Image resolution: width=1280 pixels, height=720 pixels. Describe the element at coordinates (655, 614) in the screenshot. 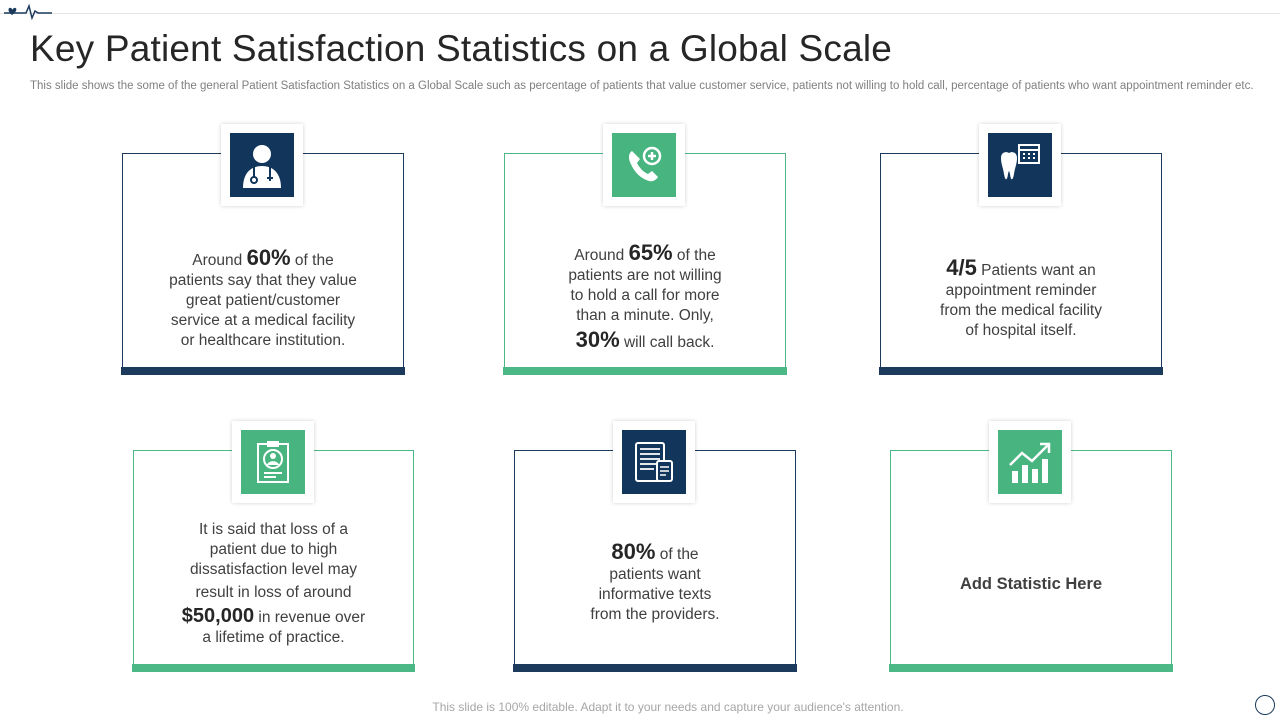

I see `stat-line: from the providers.` at that location.